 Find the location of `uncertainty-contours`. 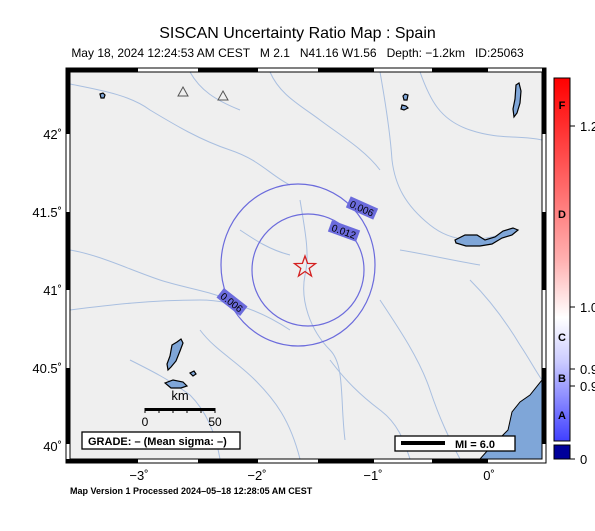

uncertainty-contours is located at coordinates (298, 265).